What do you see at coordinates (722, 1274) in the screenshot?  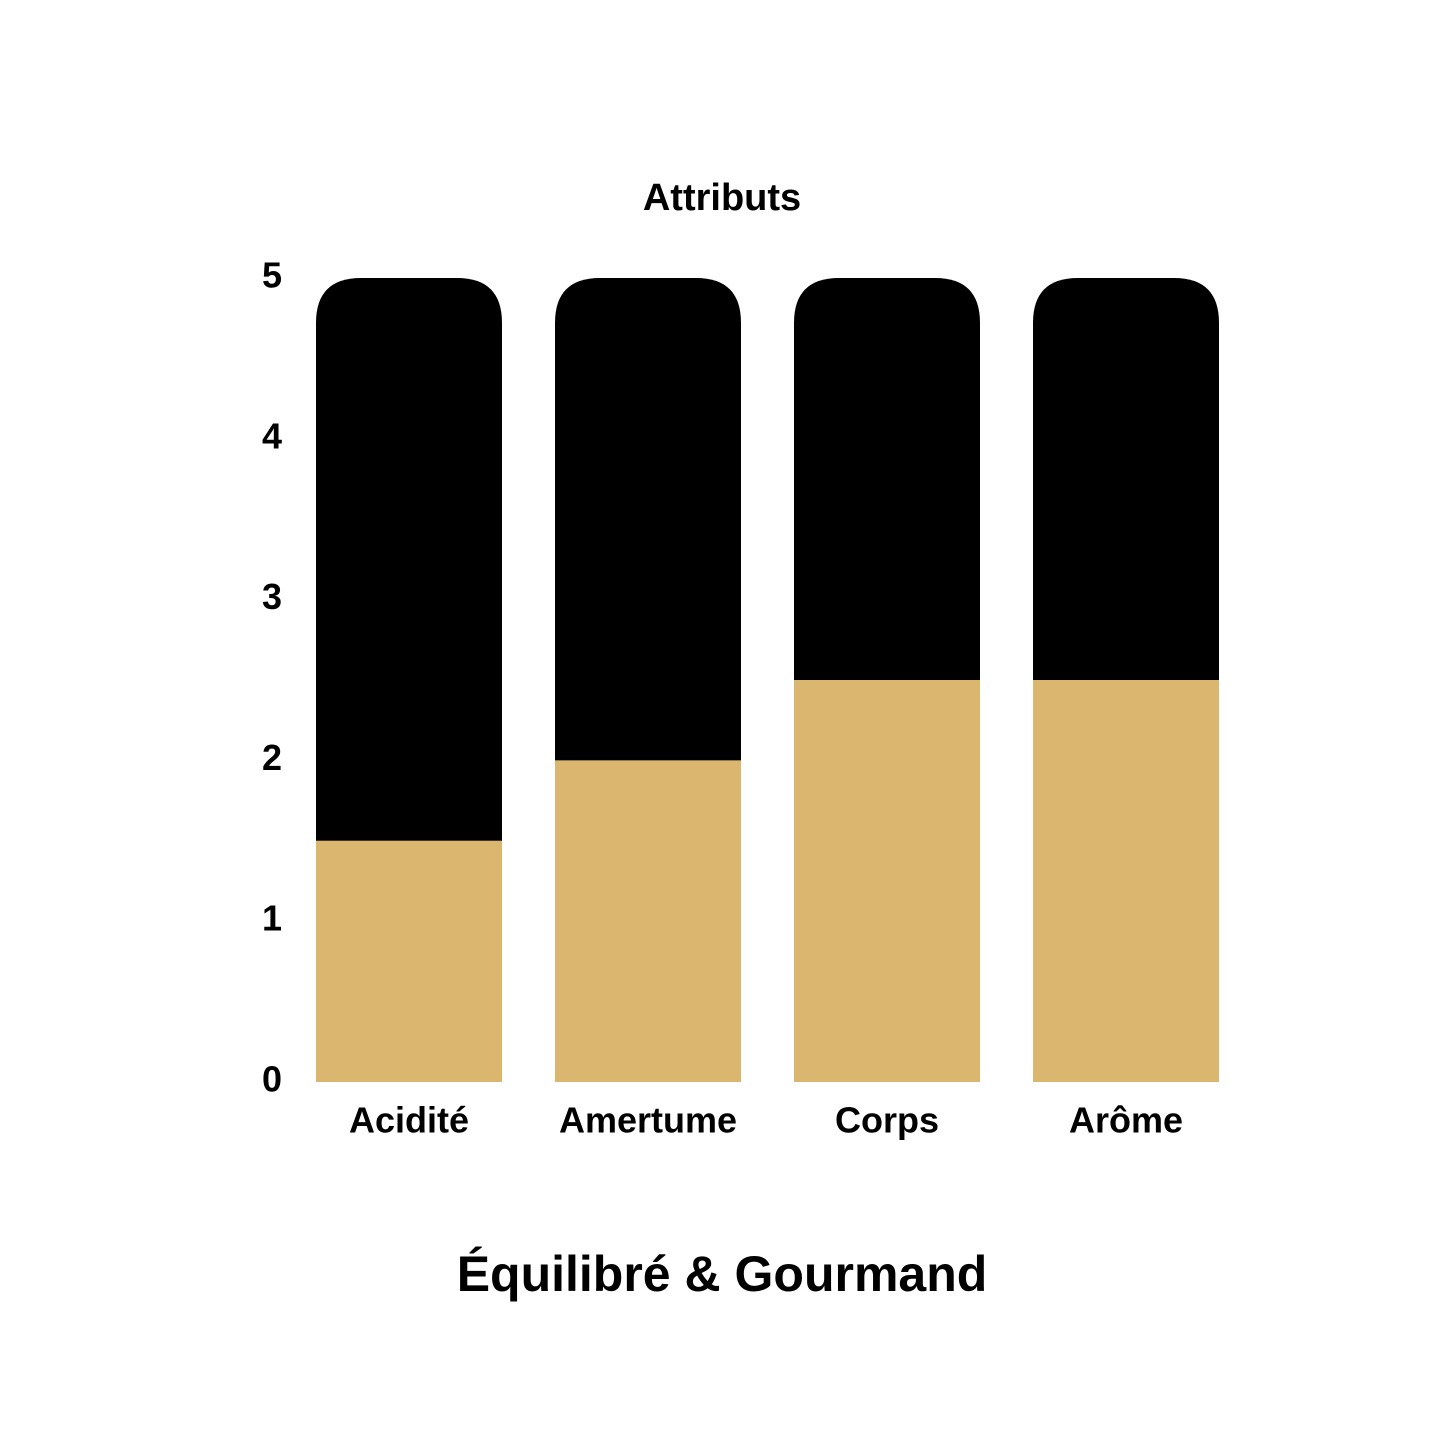 I see `chart-subtitle: Équilibré & Gourmand` at bounding box center [722, 1274].